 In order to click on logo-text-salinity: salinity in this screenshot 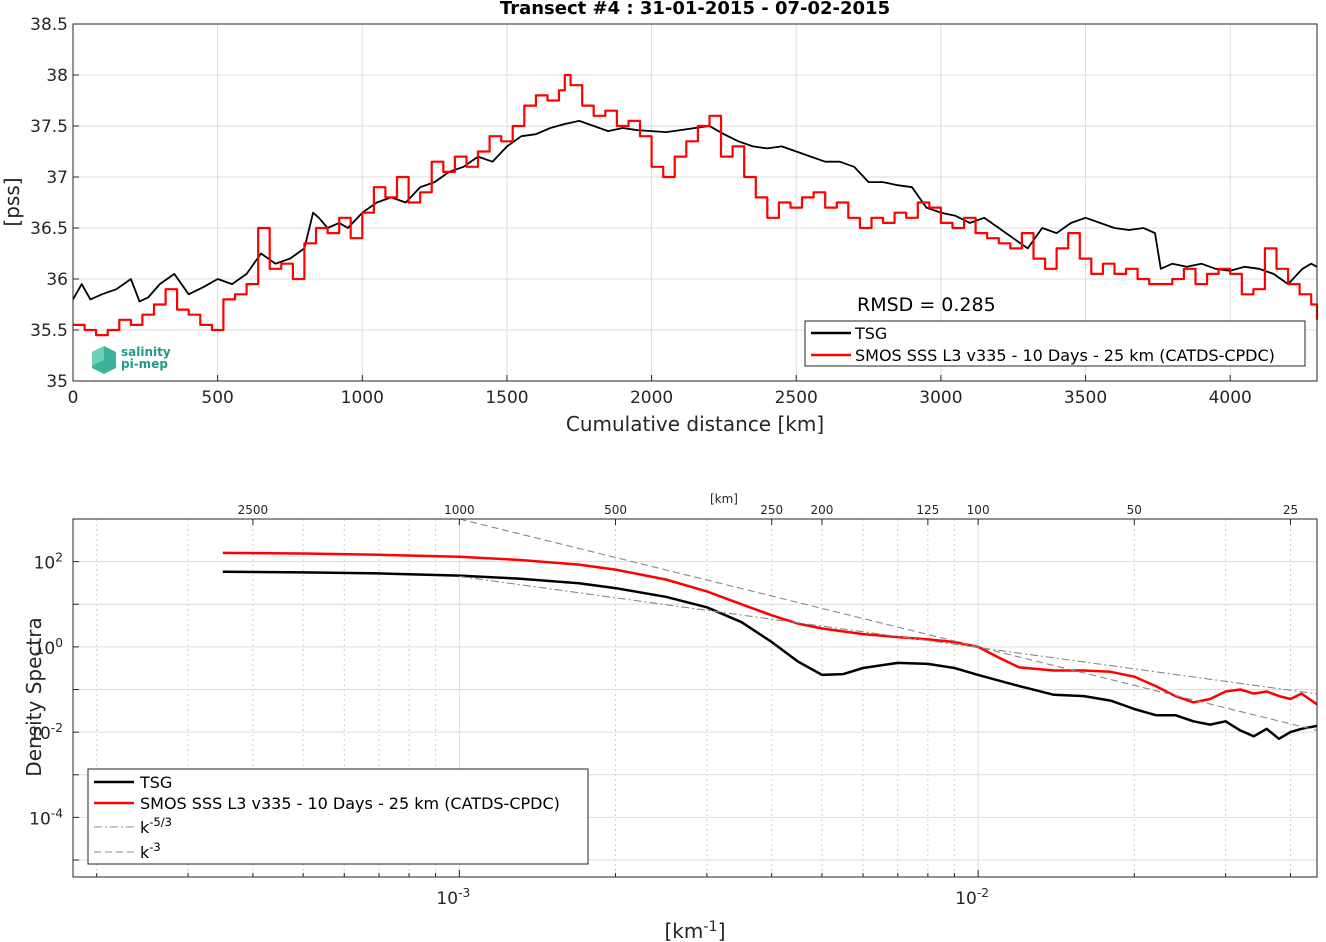, I will do `click(146, 352)`.